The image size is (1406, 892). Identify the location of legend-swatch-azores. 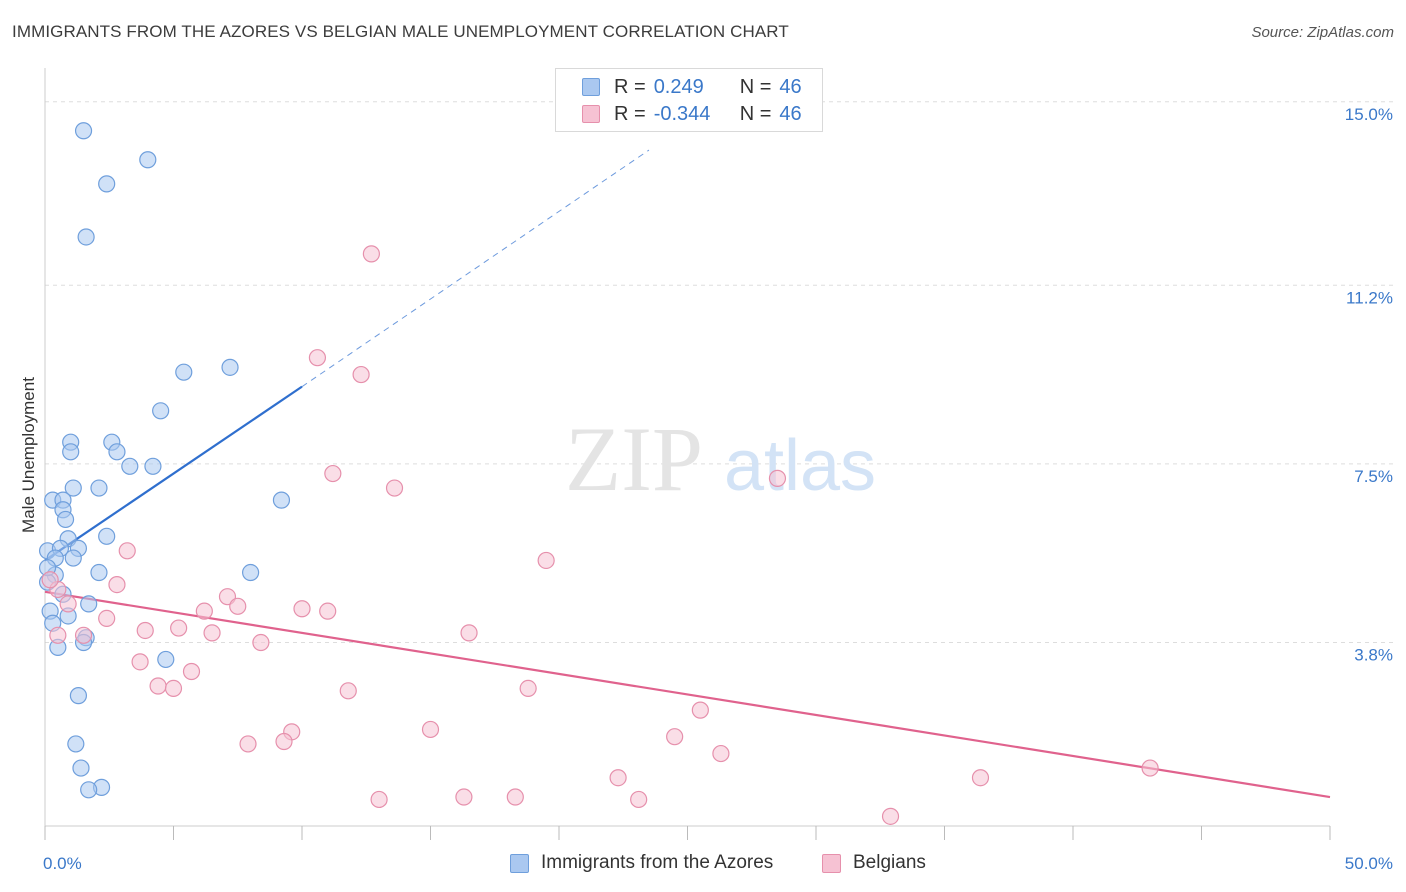
(591, 87).